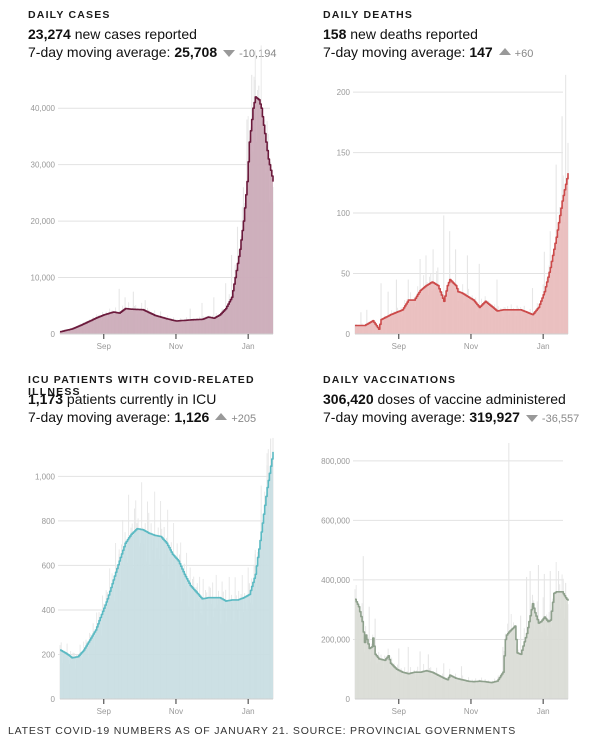  I want to click on headline-stat: 158 new deaths reported, so click(400, 34).